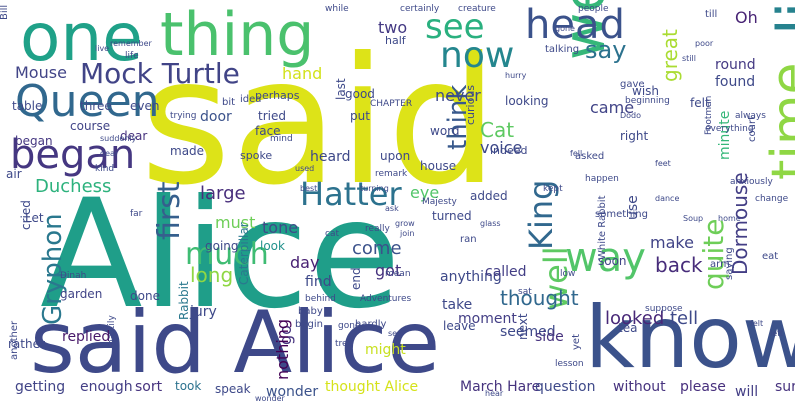 This screenshot has width=795, height=404. I want to click on cloud-word: right, so click(634, 136).